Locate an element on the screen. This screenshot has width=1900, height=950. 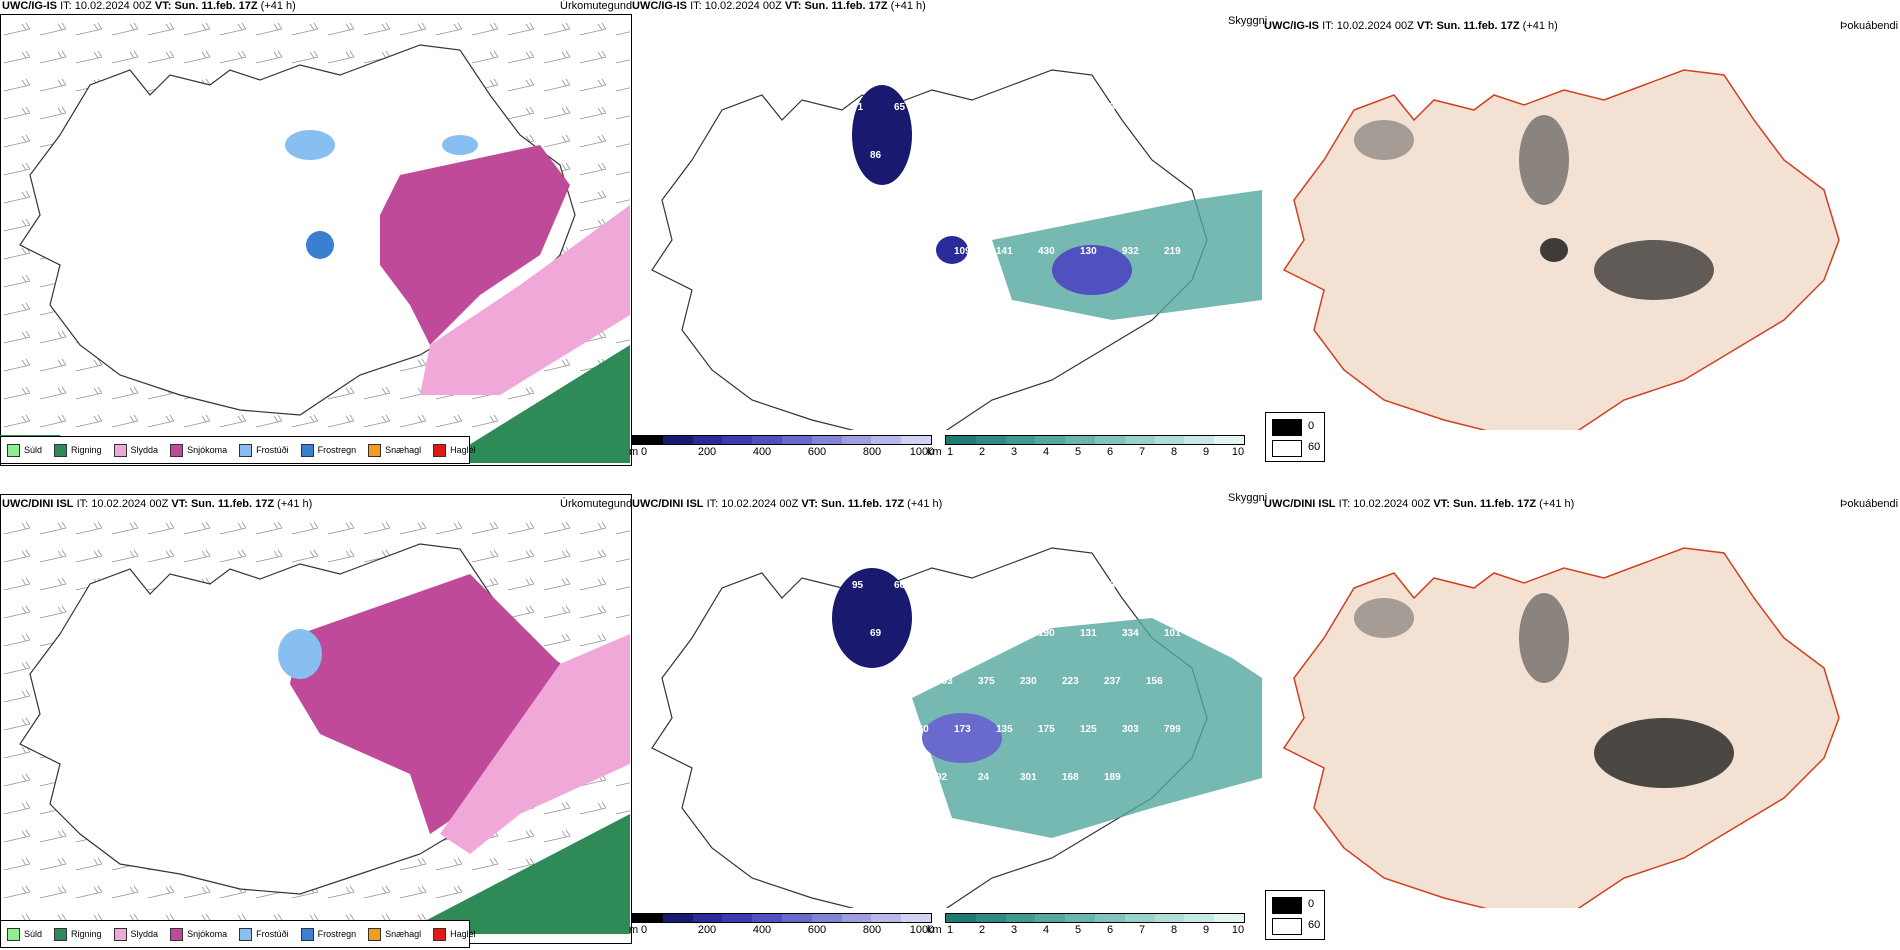
visibility-value-label: 64 is located at coordinates (918, 155).